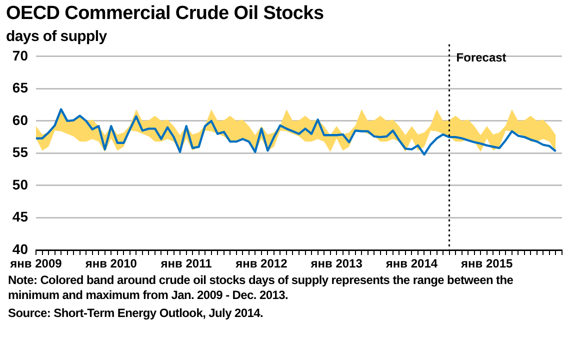  Describe the element at coordinates (20, 216) in the screenshot. I see `y-tick-label: 45` at that location.